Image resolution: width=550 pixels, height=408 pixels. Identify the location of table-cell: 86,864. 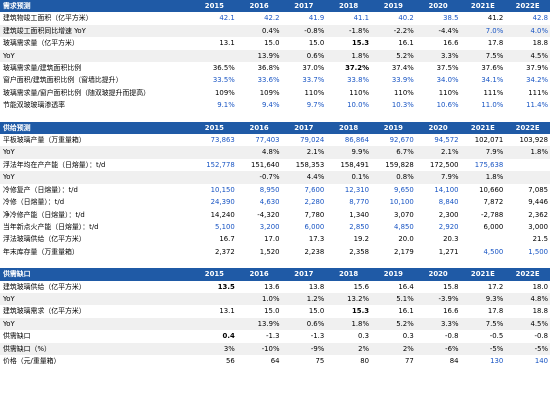
(356, 140).